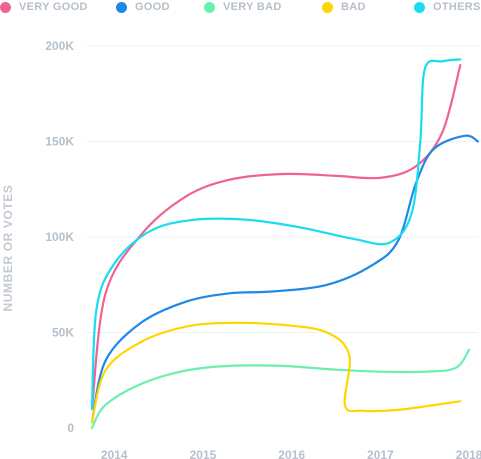 The width and height of the screenshot is (481, 459). What do you see at coordinates (280, 389) in the screenshot?
I see `series-line-very-bad` at bounding box center [280, 389].